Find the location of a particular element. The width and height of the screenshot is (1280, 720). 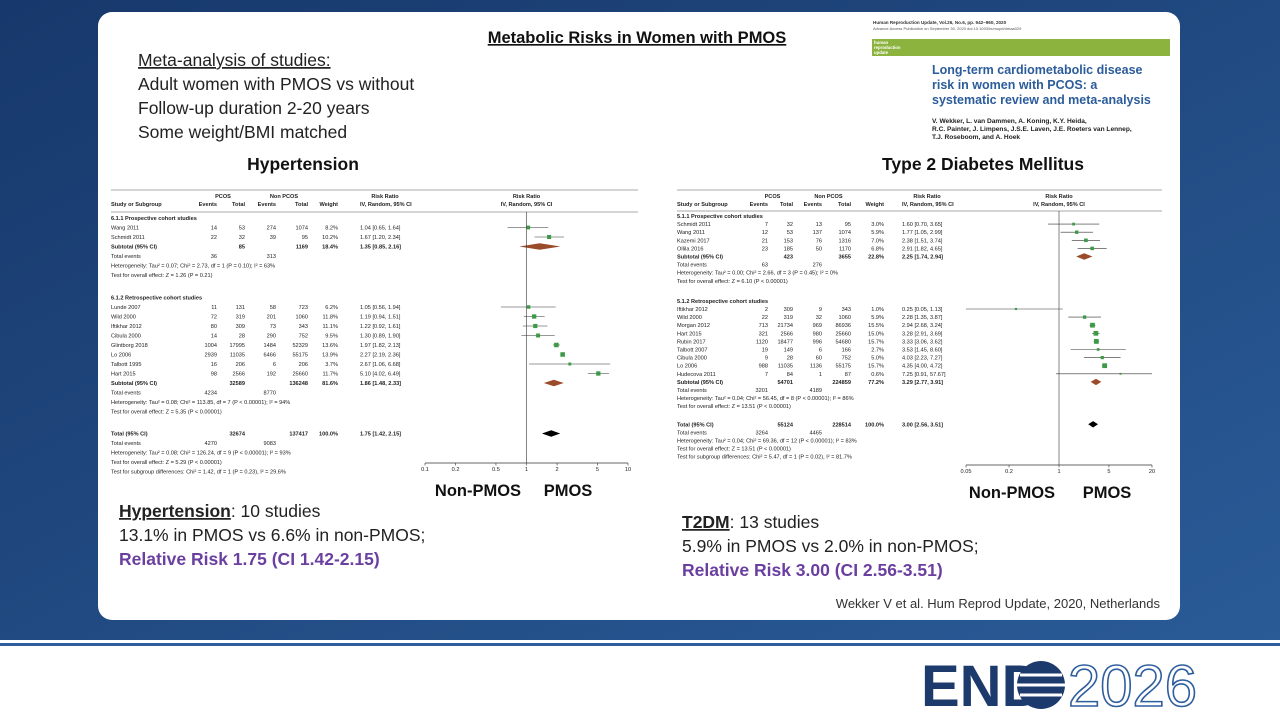

table-cell: 9 is located at coordinates (766, 359).